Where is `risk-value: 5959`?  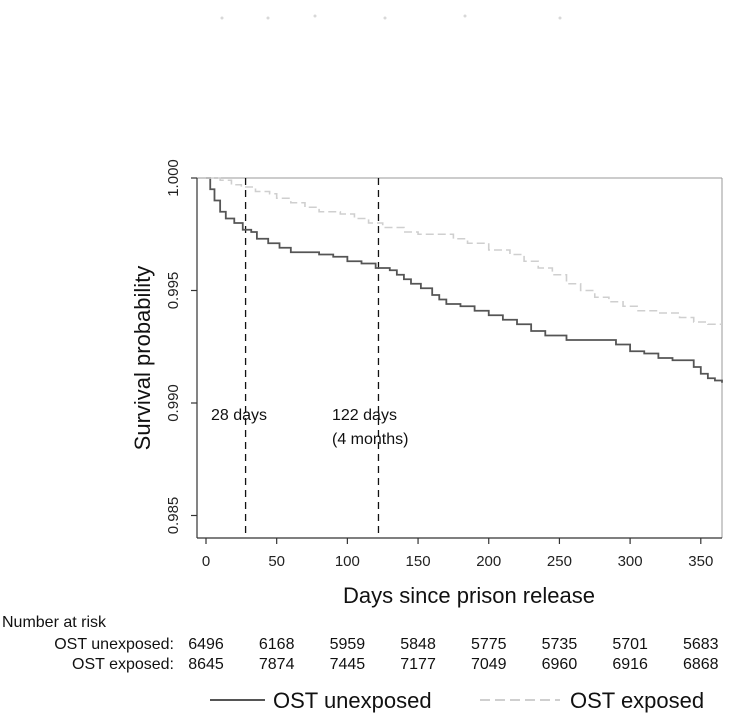 risk-value: 5959 is located at coordinates (348, 644).